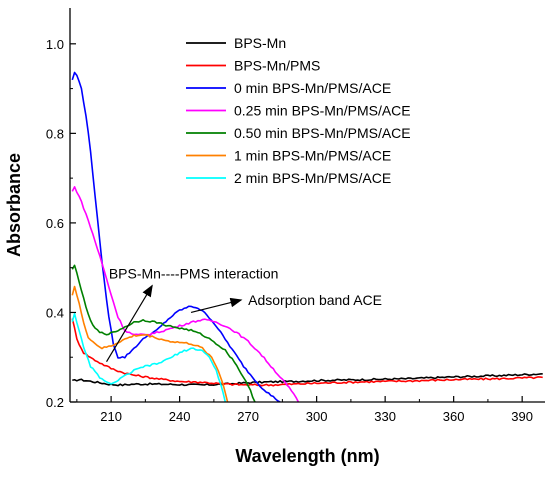 This screenshot has width=550, height=477. What do you see at coordinates (194, 274) in the screenshot?
I see `annotation-label: BPS-Mn----PMS interaction` at bounding box center [194, 274].